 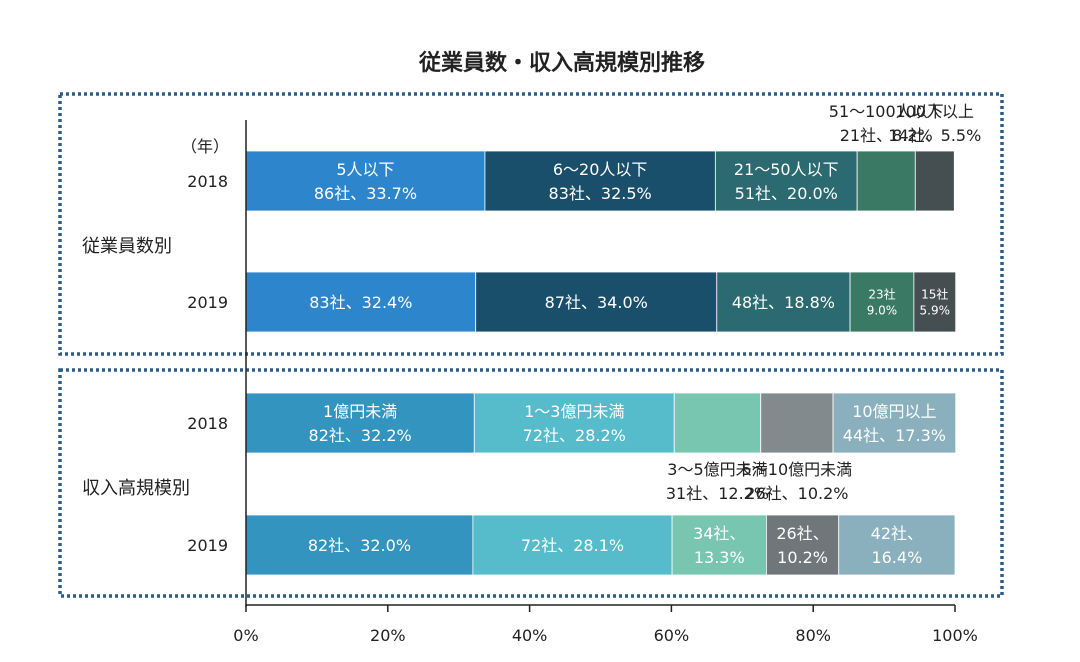 I want to click on data-label: 1億円未満, so click(x=360, y=411).